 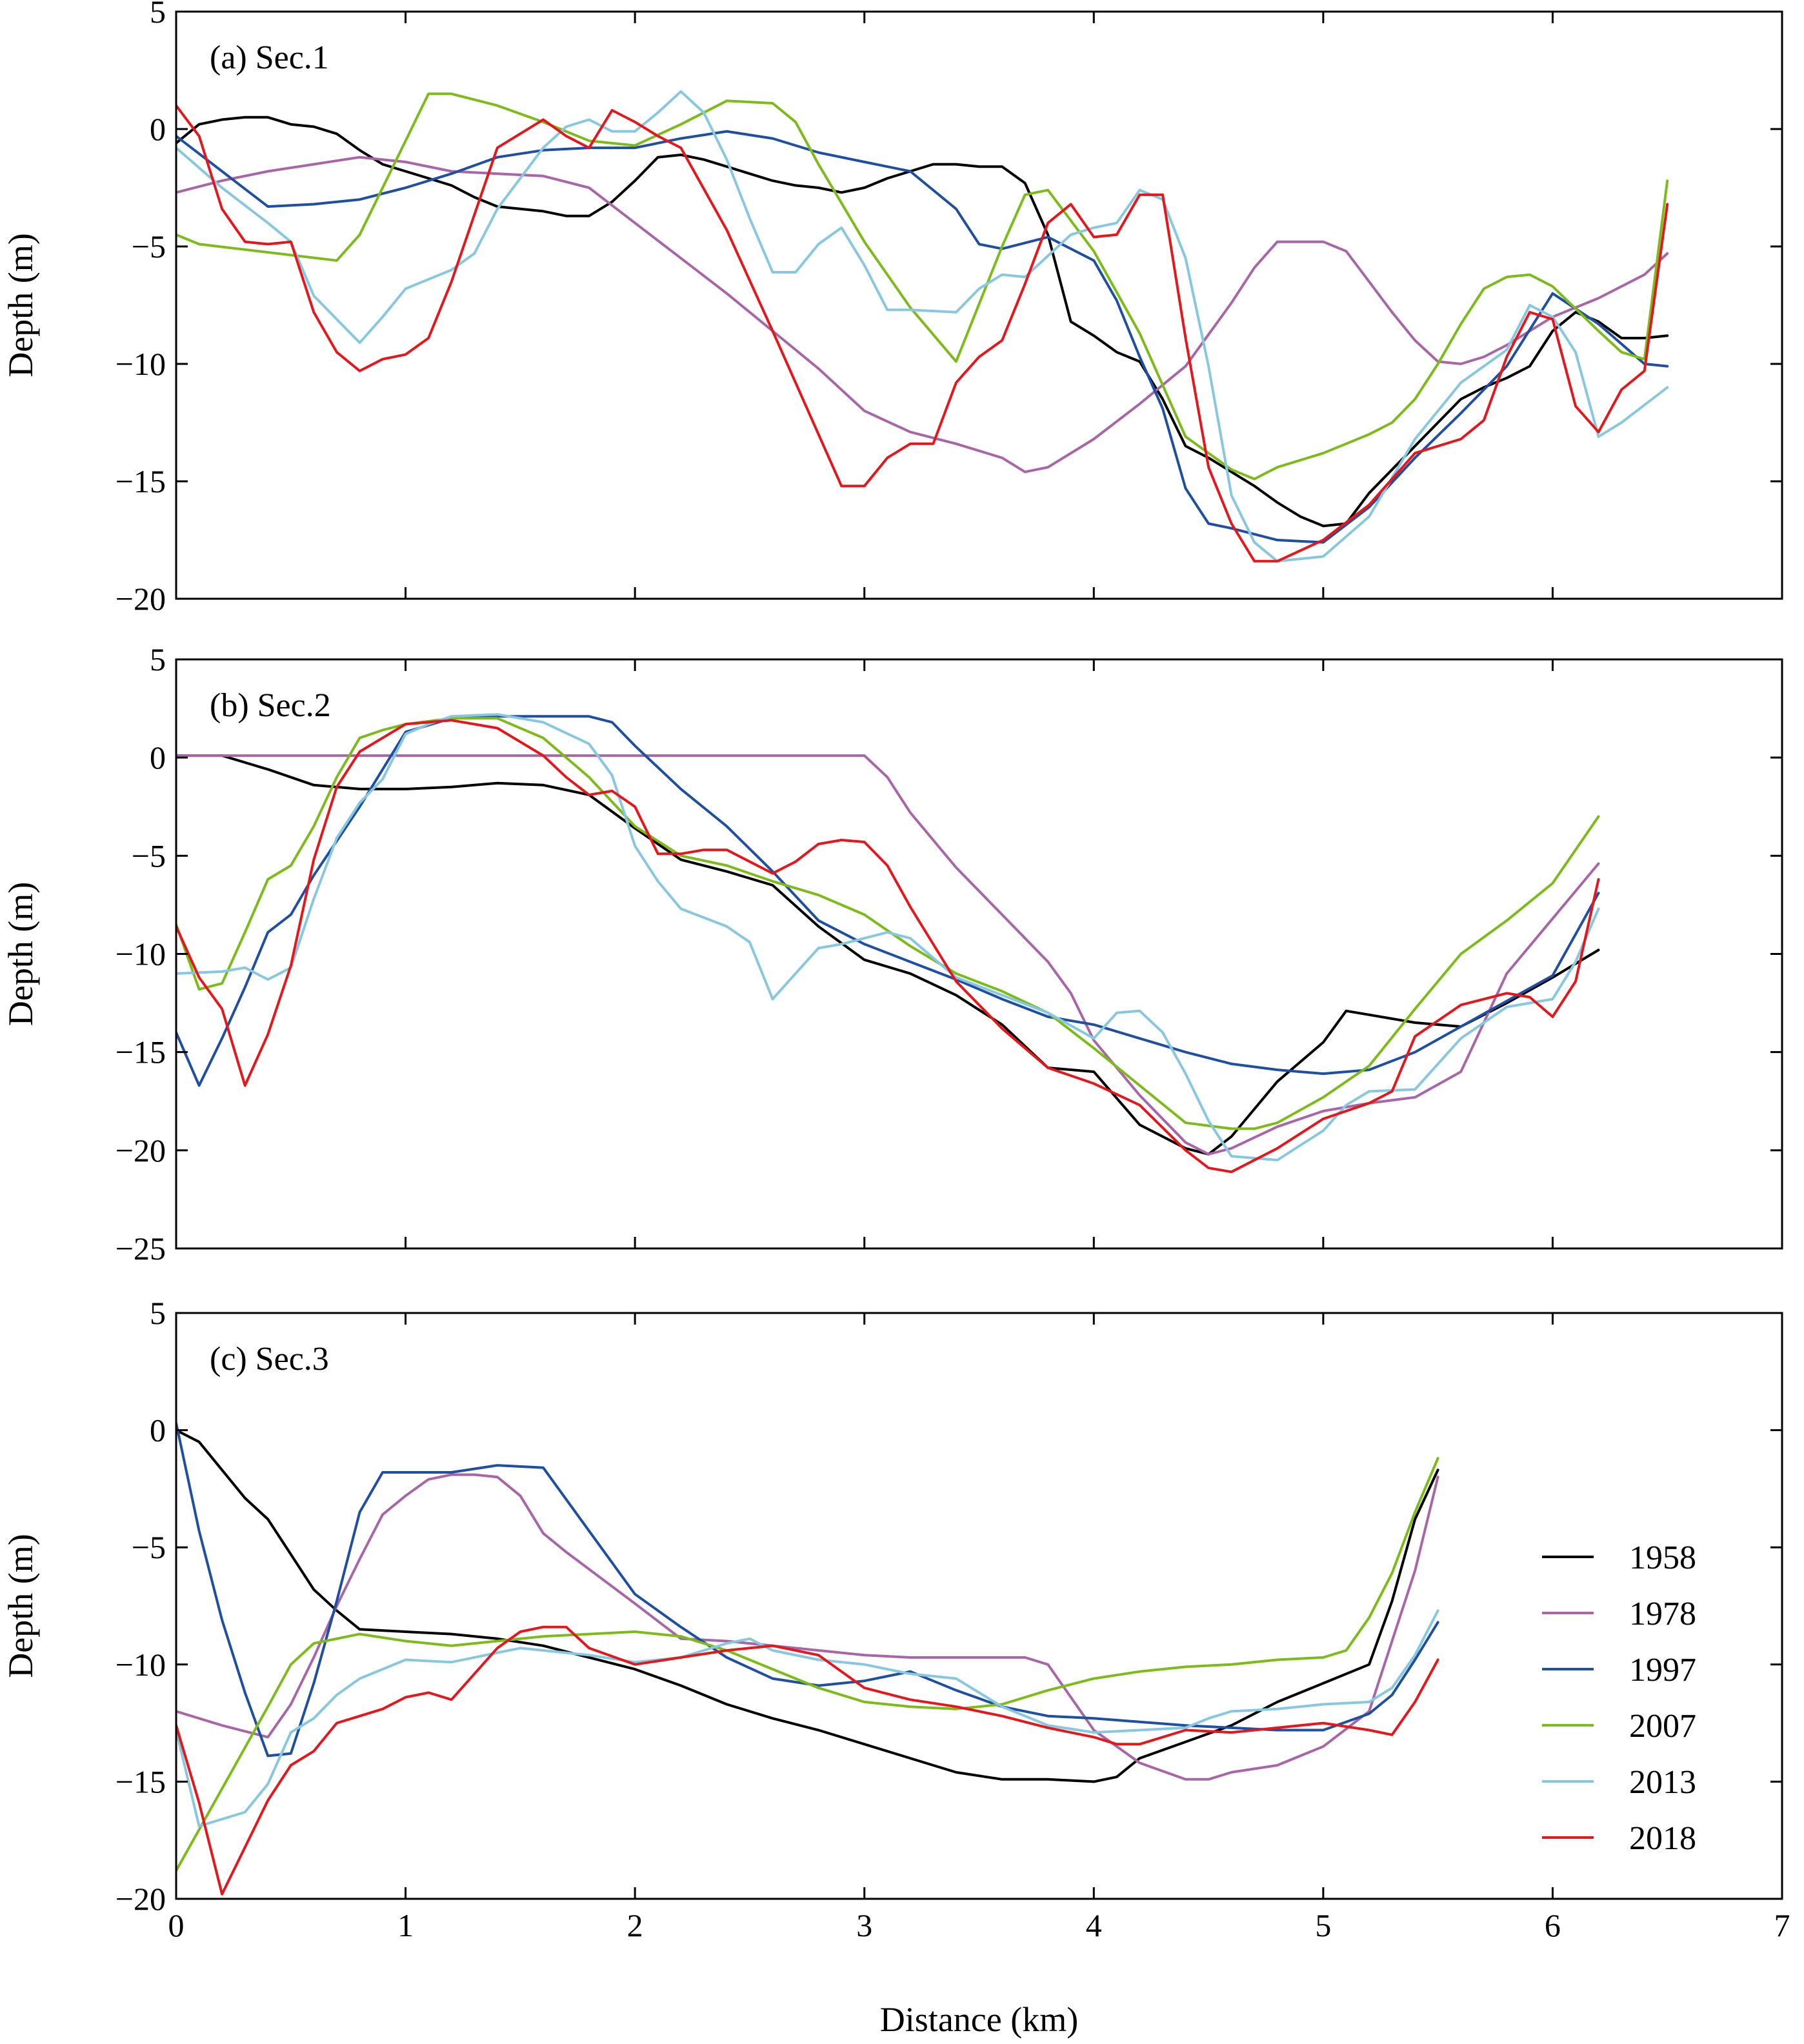 What do you see at coordinates (1094, 1925) in the screenshot?
I see `x-tick-label: 4` at bounding box center [1094, 1925].